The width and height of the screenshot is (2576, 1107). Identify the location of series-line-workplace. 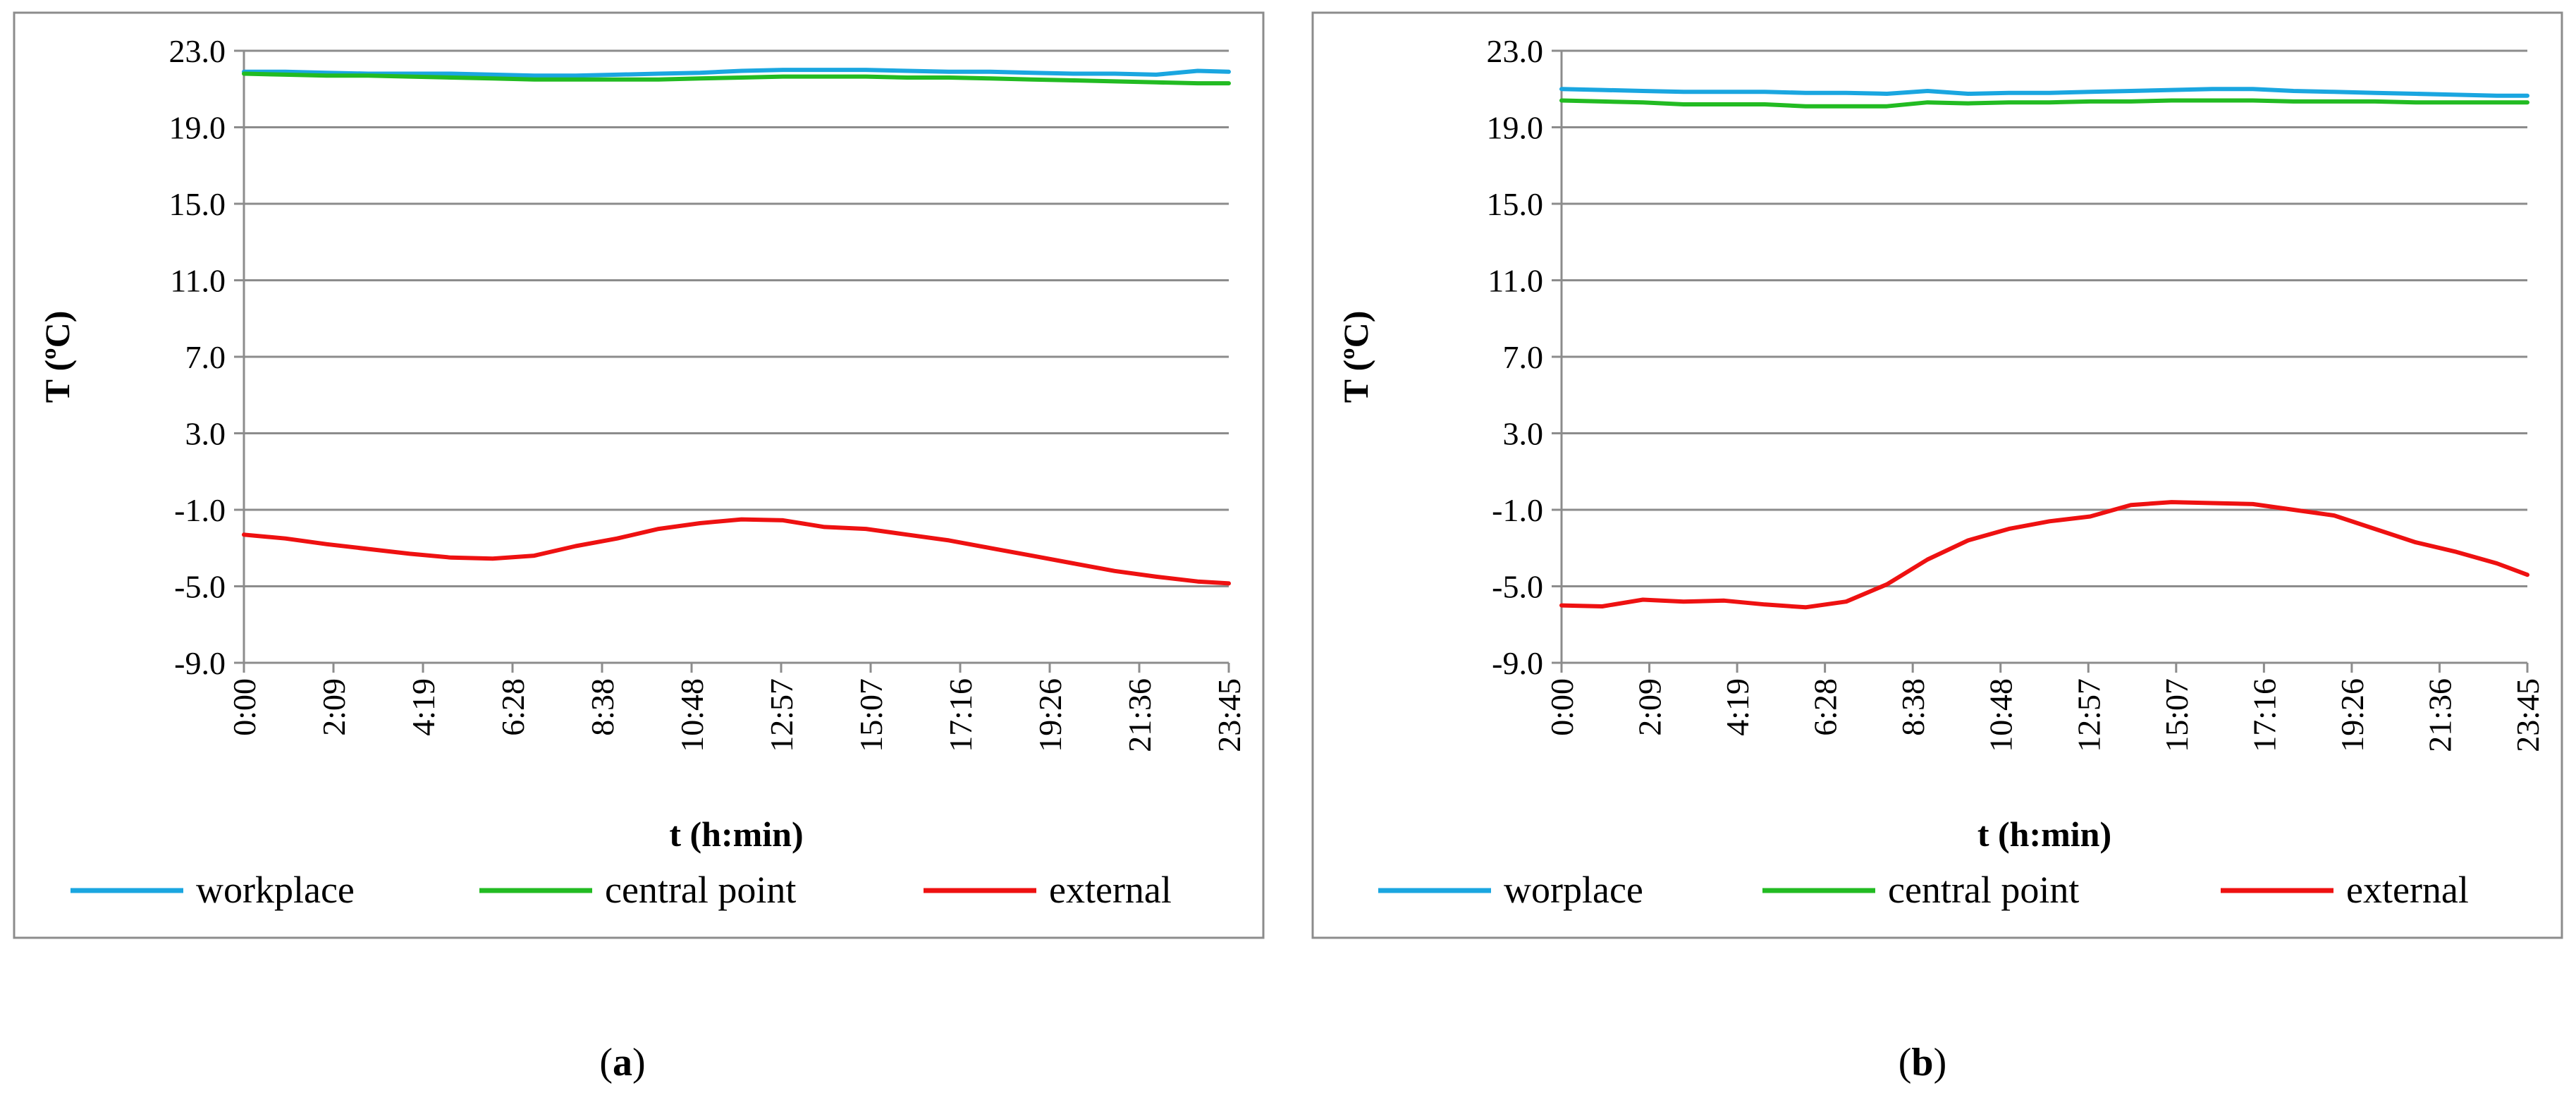
(736, 73).